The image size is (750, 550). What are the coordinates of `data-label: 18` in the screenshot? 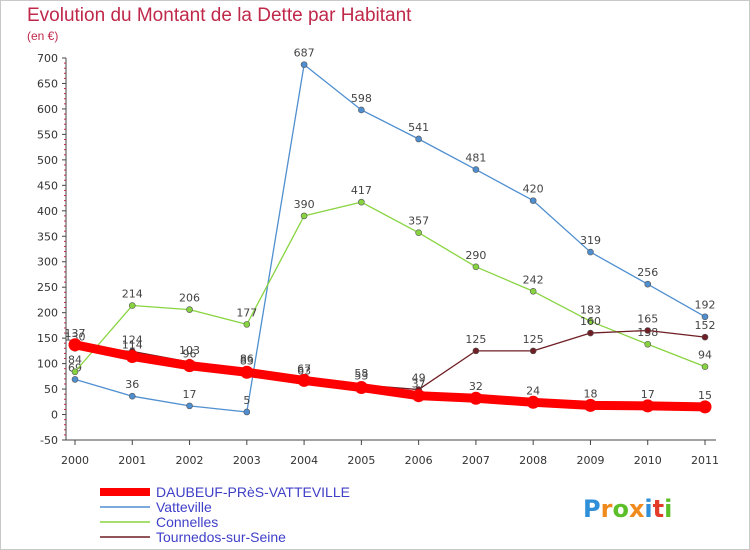 It's located at (590, 393).